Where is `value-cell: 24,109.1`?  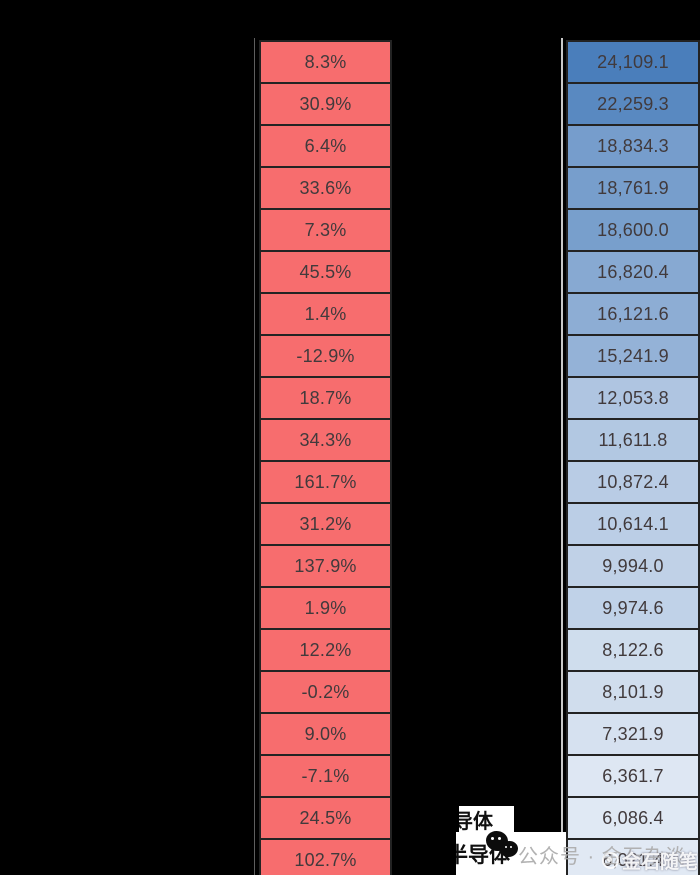 value-cell: 24,109.1 is located at coordinates (633, 62).